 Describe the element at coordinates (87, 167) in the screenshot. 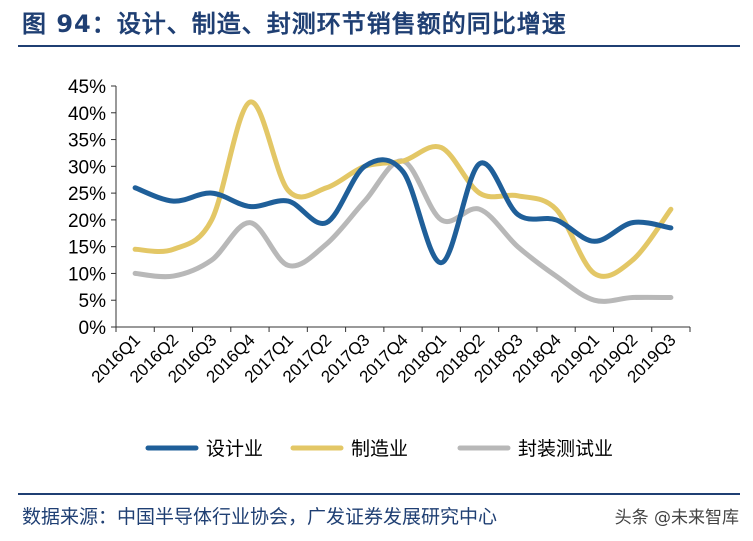

I see `y-tick-label: 30%` at that location.